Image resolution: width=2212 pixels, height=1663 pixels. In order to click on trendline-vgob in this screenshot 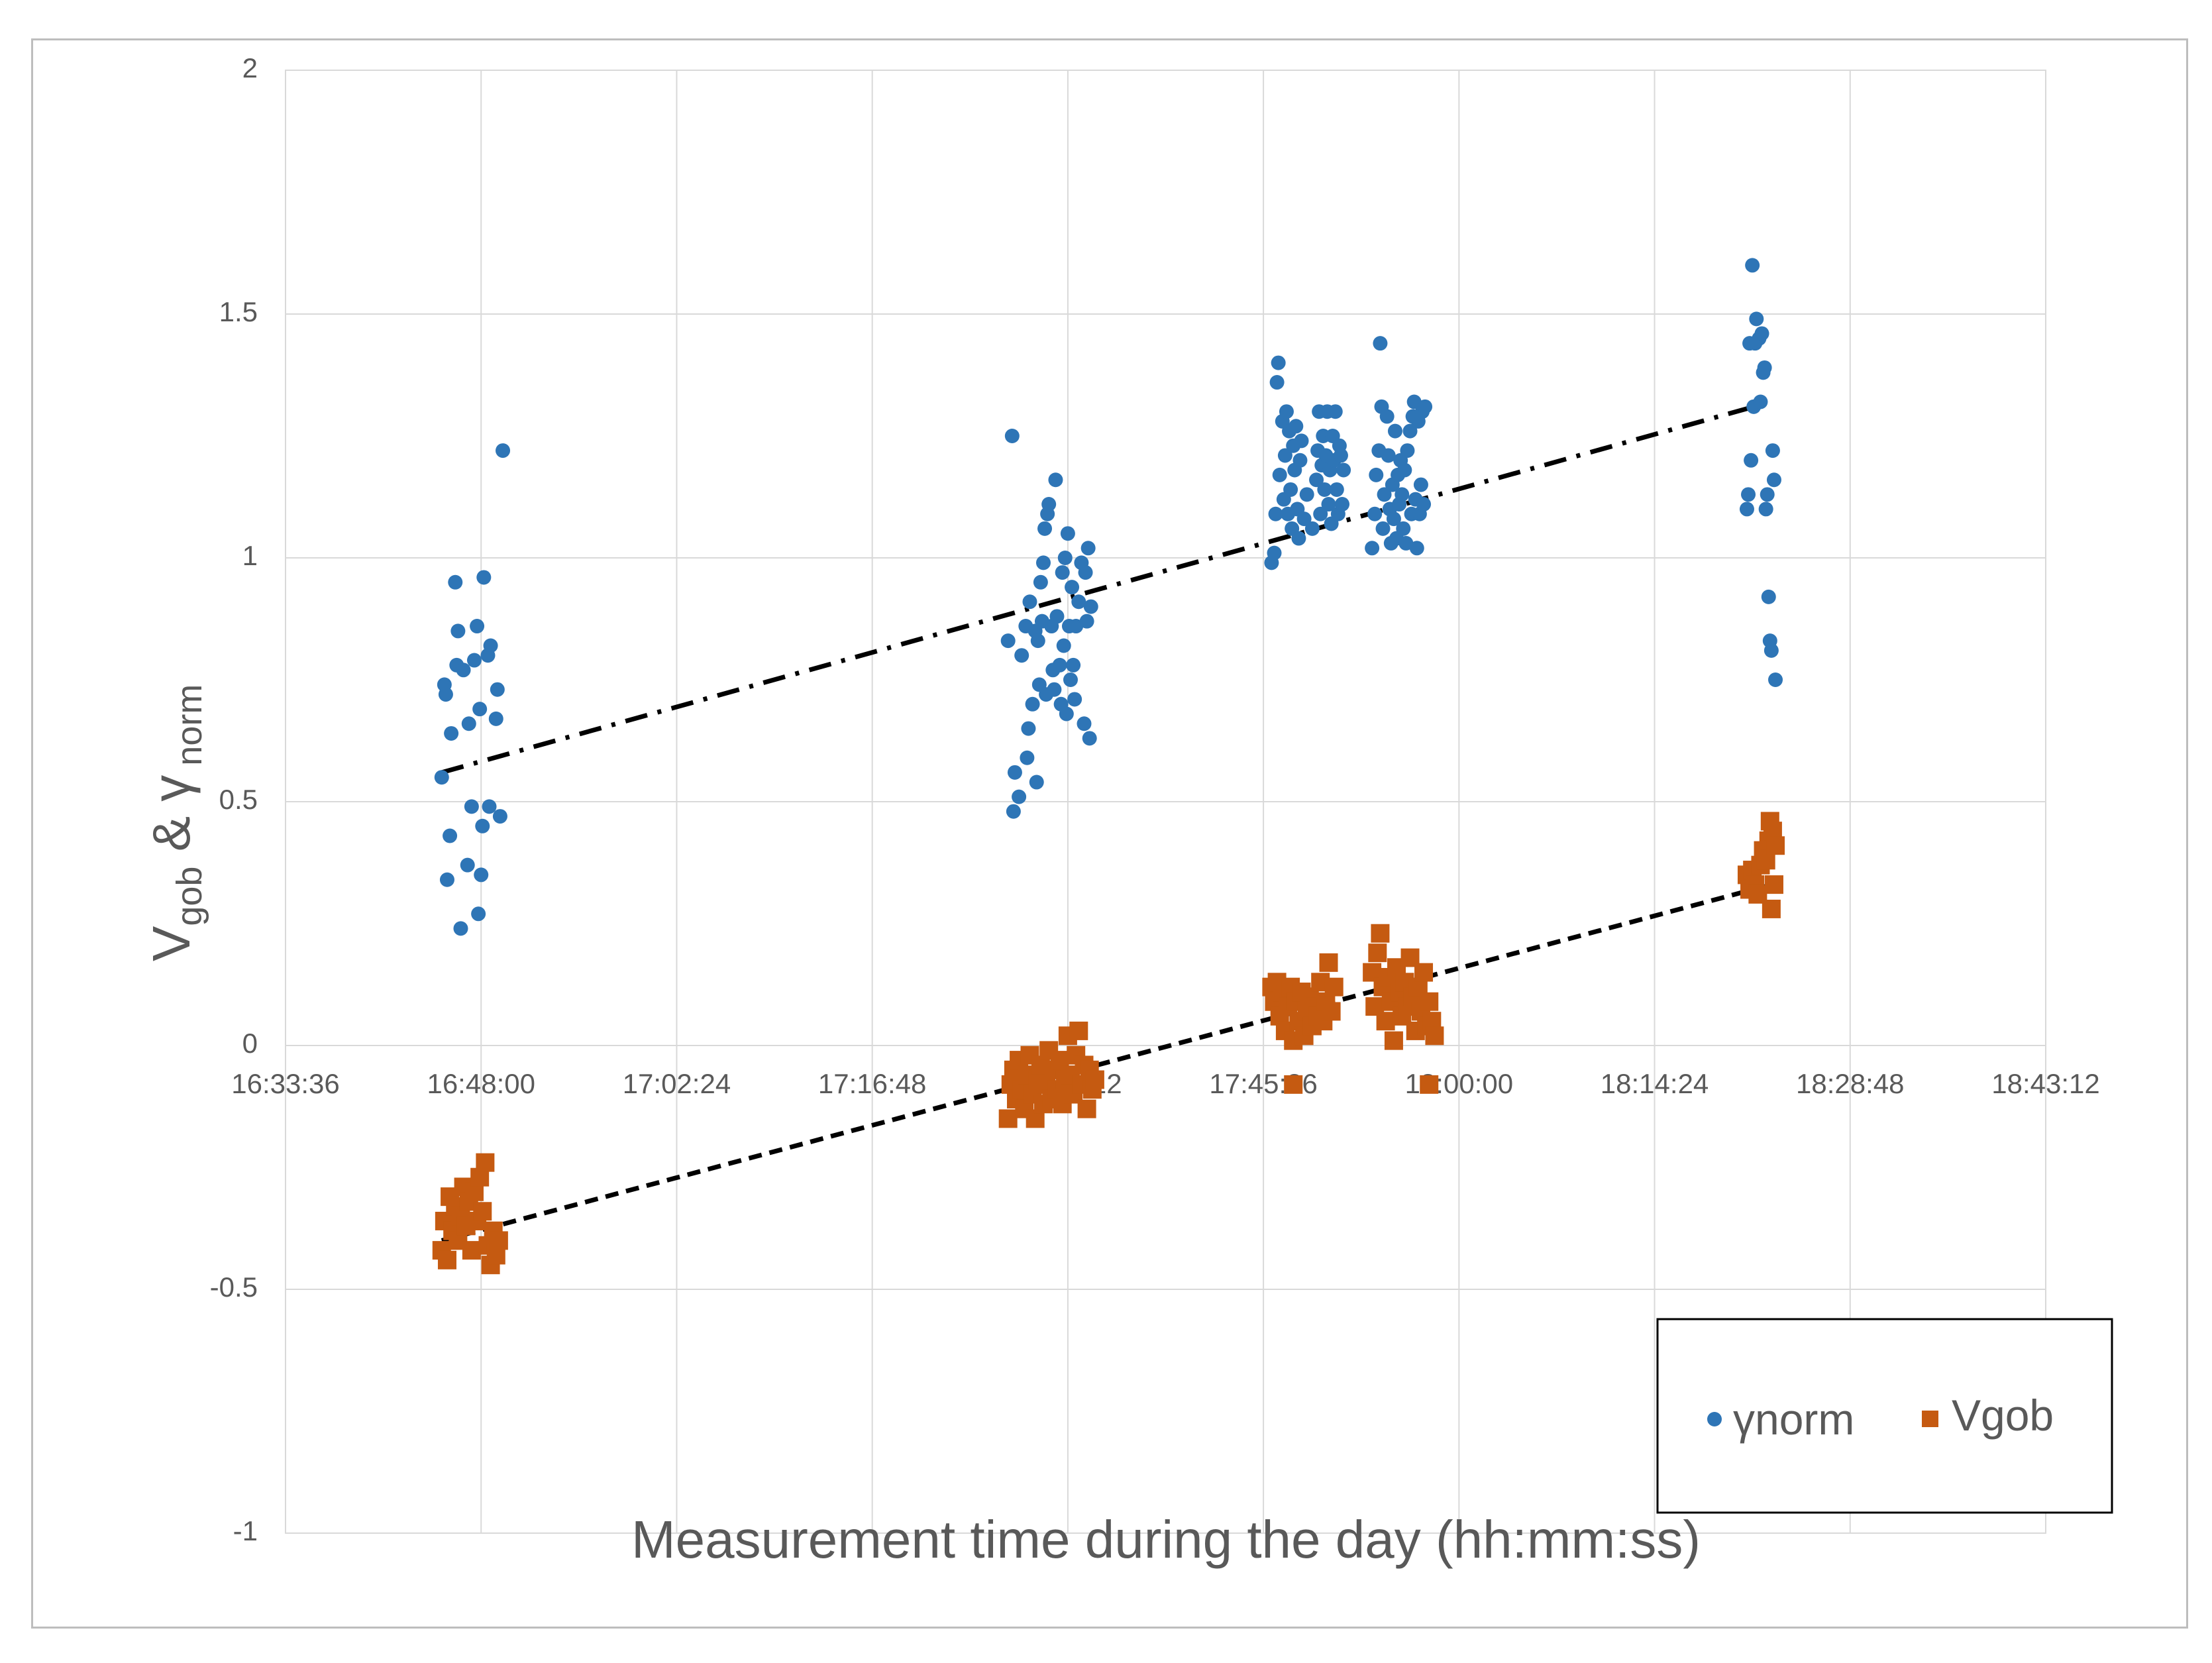, I will do `click(1106, 1063)`.